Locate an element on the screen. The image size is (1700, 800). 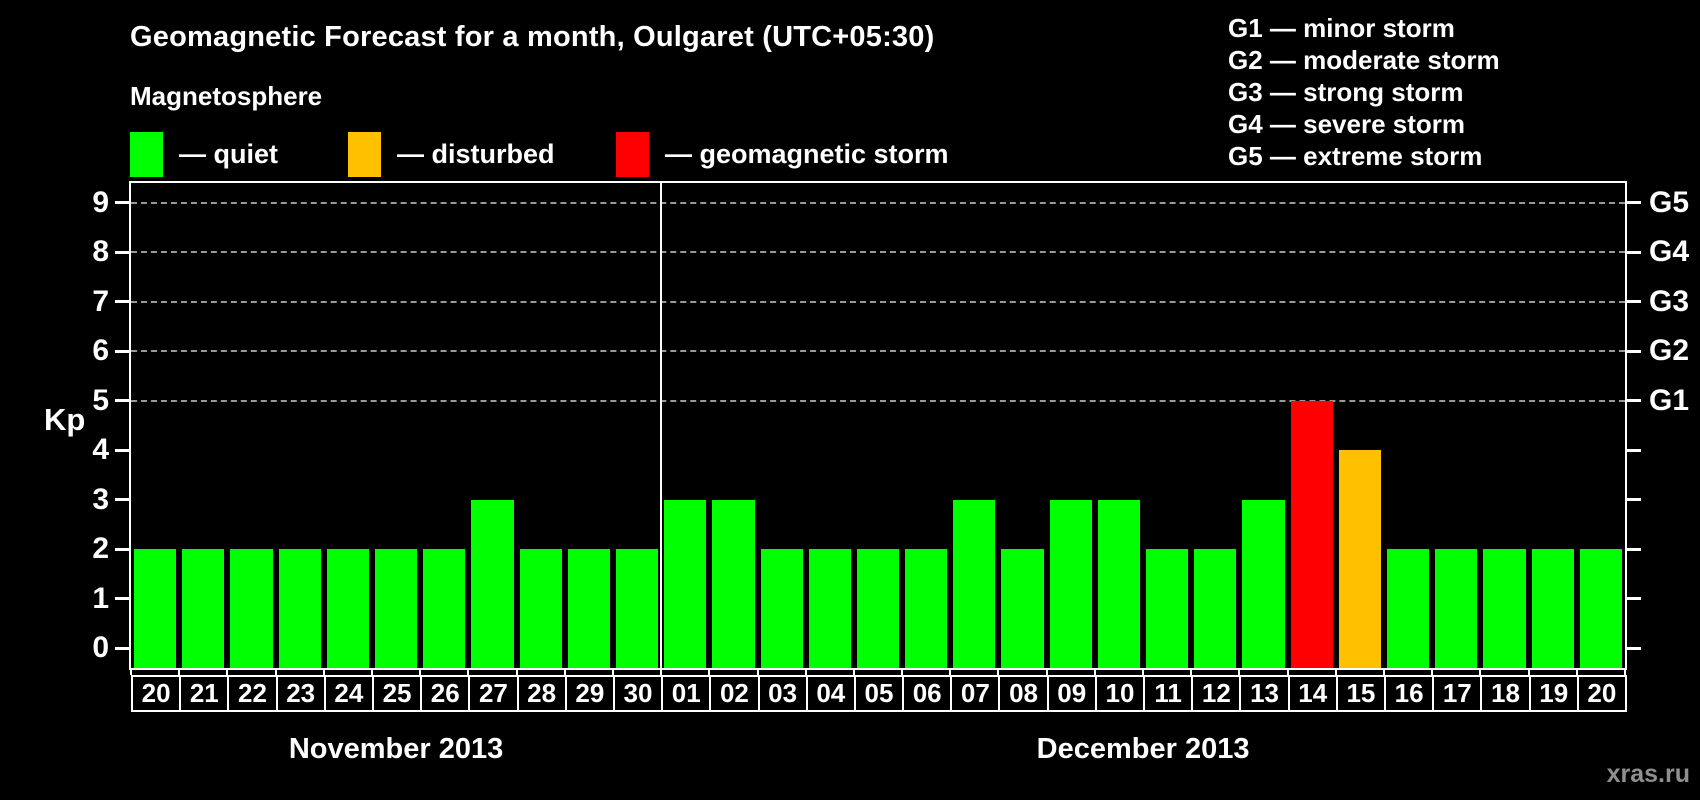
month-label-november: November 2013 is located at coordinates (396, 749).